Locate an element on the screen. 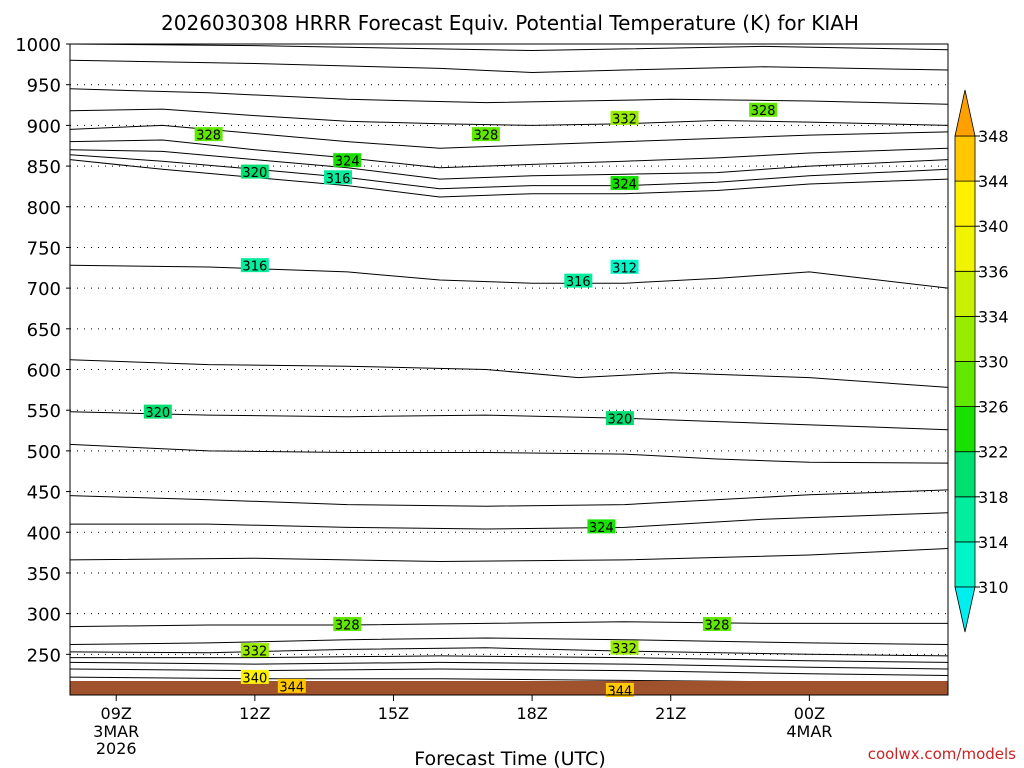  x-tick-sublabel: 3MAR is located at coordinates (116, 731).